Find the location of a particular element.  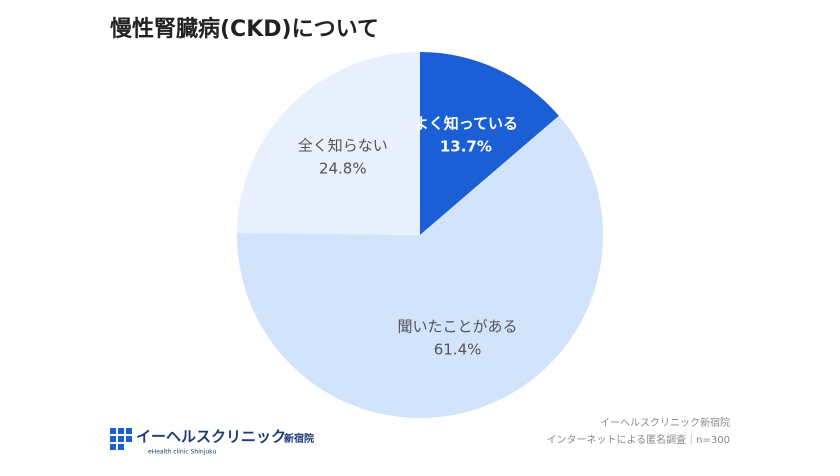

logo-icon is located at coordinates (121, 439).